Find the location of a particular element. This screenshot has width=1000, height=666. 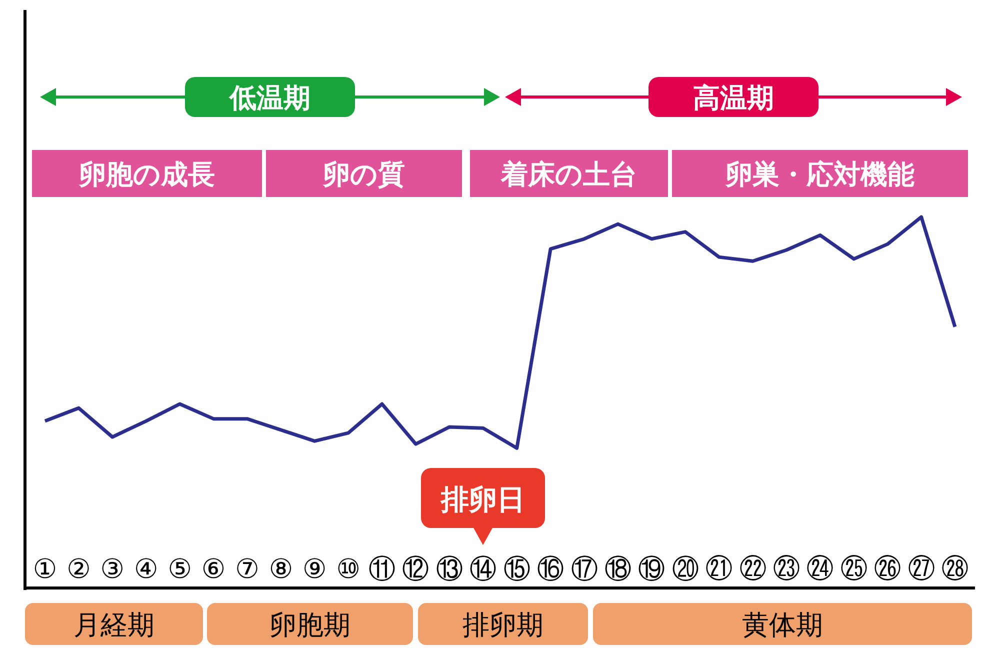

x-tick-label: ㉖ is located at coordinates (888, 569).